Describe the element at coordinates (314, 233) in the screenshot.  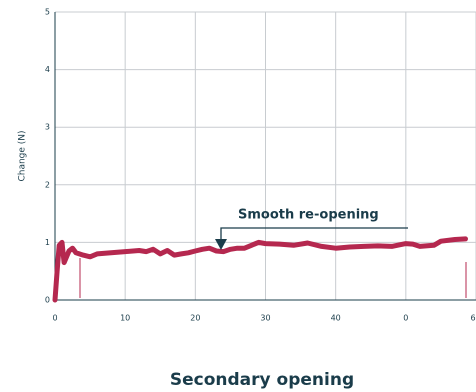
I see `annotation-arrow` at that location.